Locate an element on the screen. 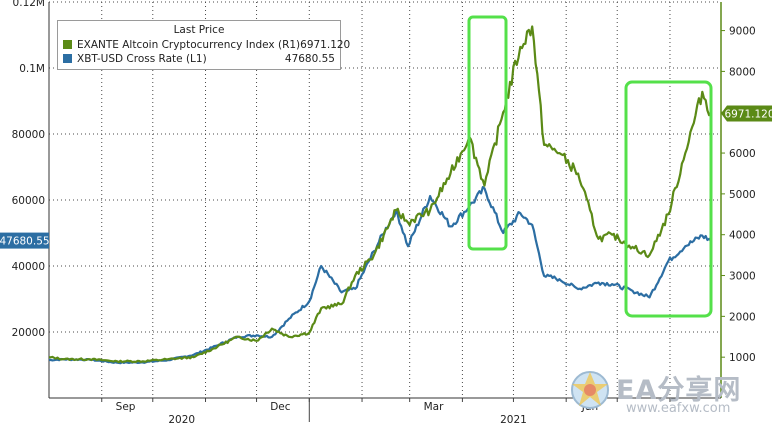 This screenshot has height=429, width=772. y-right-tick-label: 9000 is located at coordinates (742, 32).